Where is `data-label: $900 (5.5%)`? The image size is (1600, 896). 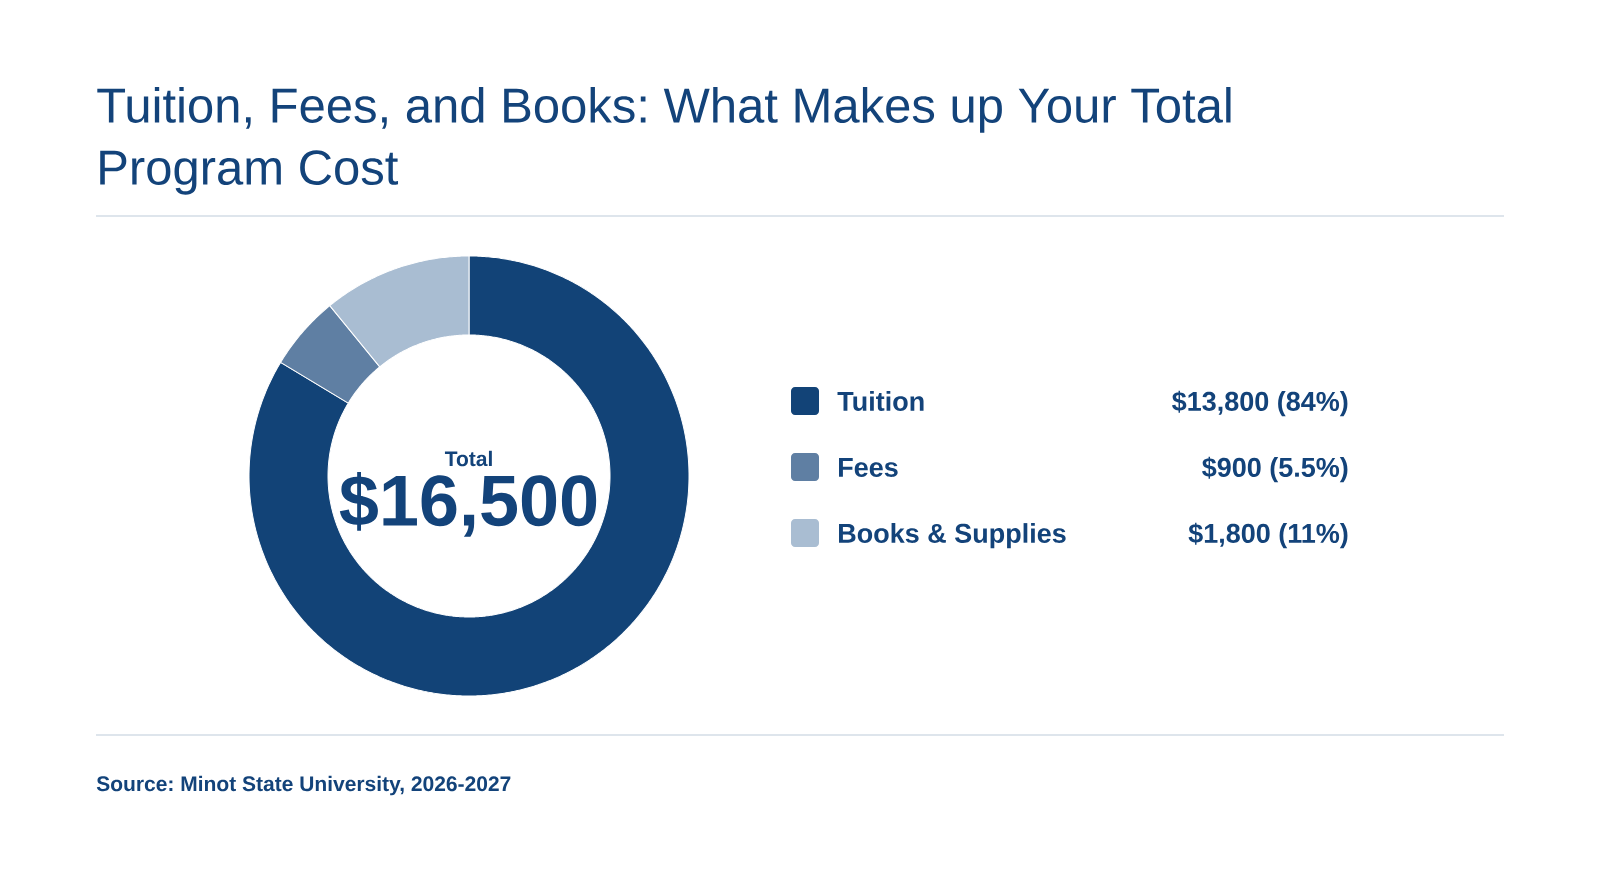
data-label: $900 (5.5%) is located at coordinates (1275, 469).